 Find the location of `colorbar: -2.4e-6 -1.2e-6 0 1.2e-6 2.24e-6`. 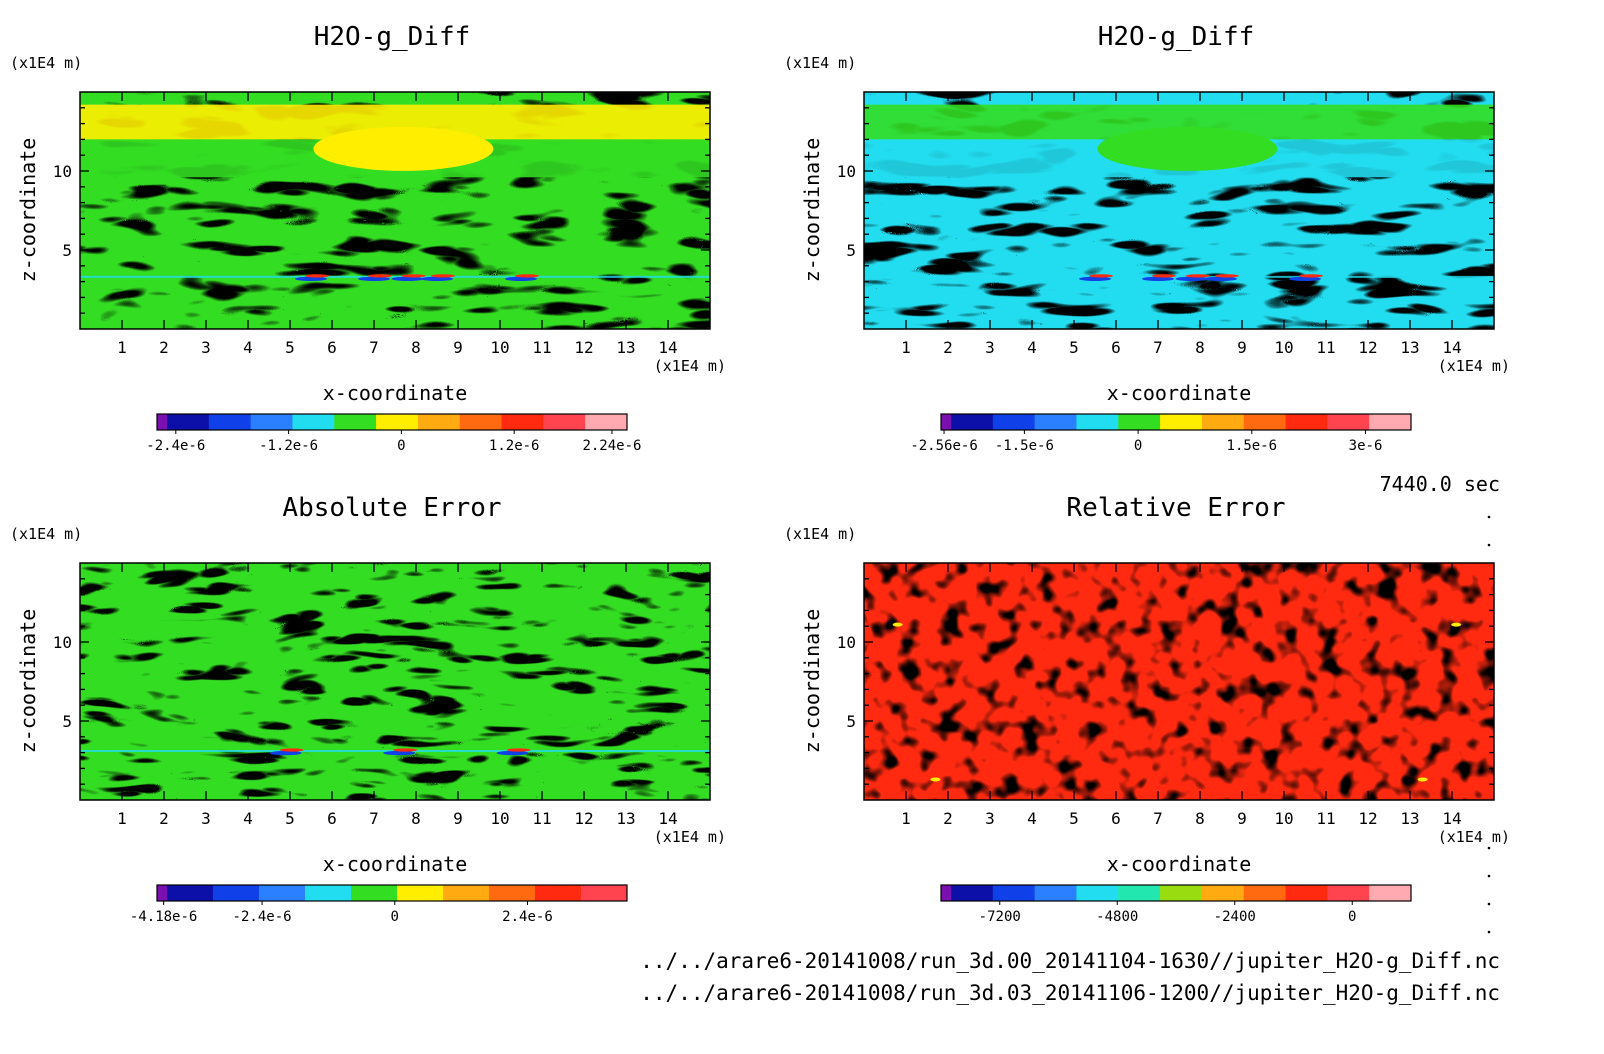

colorbar: -2.4e-6 -1.2e-6 0 1.2e-6 2.24e-6 is located at coordinates (393, 433).